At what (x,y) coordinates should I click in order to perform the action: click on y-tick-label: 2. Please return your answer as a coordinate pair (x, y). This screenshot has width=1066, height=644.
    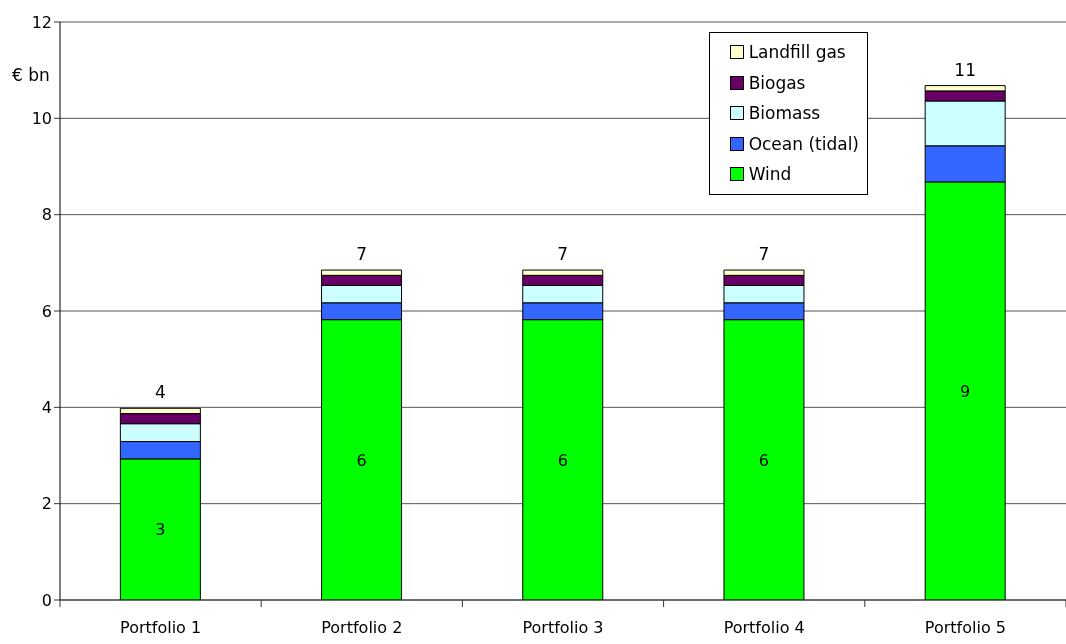
    Looking at the image, I should click on (46, 504).